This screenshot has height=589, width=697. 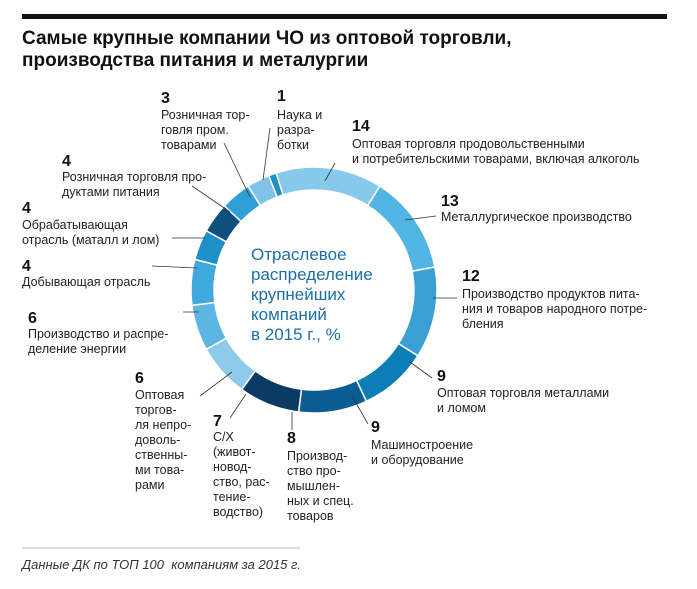 I want to click on category-label: Машиностроение и оборудование, so click(x=422, y=452).